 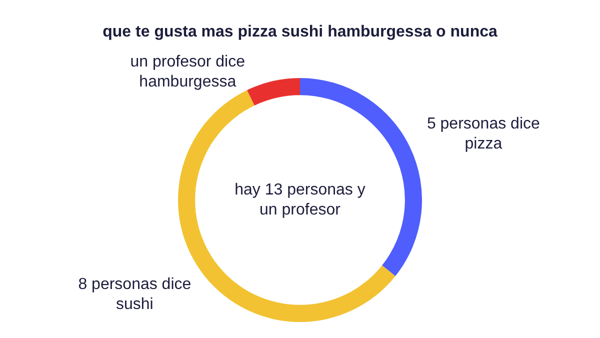 What do you see at coordinates (135, 295) in the screenshot?
I see `slice-label: 8 personas dice sushi` at bounding box center [135, 295].